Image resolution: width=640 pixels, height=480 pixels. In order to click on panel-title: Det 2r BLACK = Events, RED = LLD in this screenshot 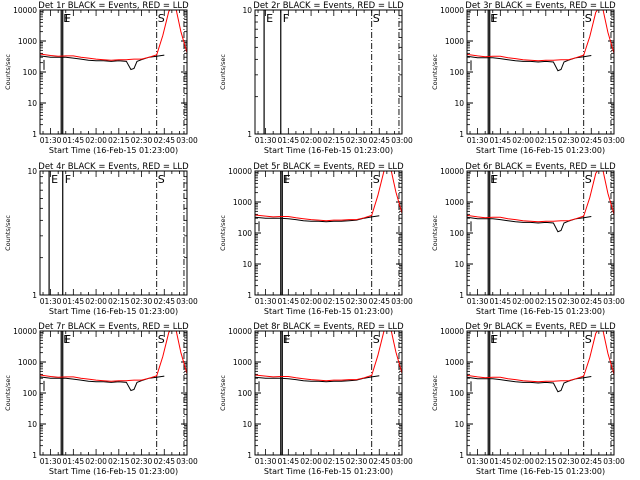, I will do `click(328, 6)`.